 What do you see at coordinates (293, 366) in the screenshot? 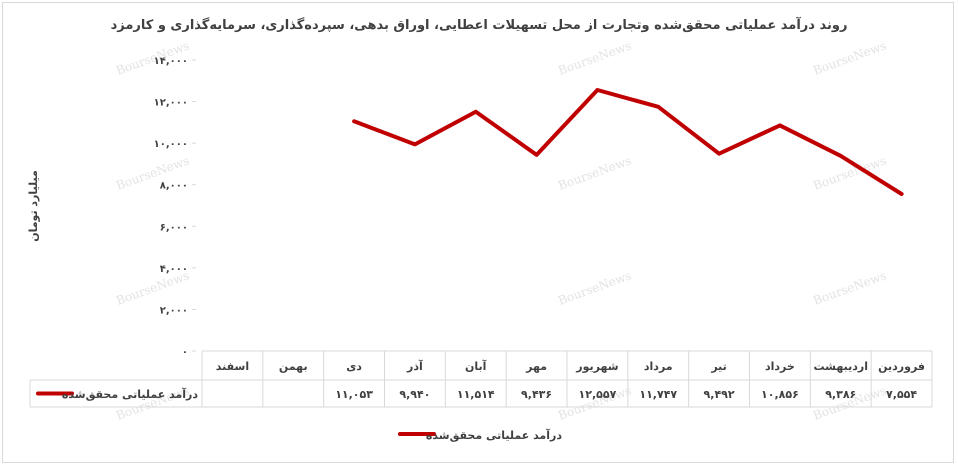
I see `x-category-label: بهمن` at bounding box center [293, 366].